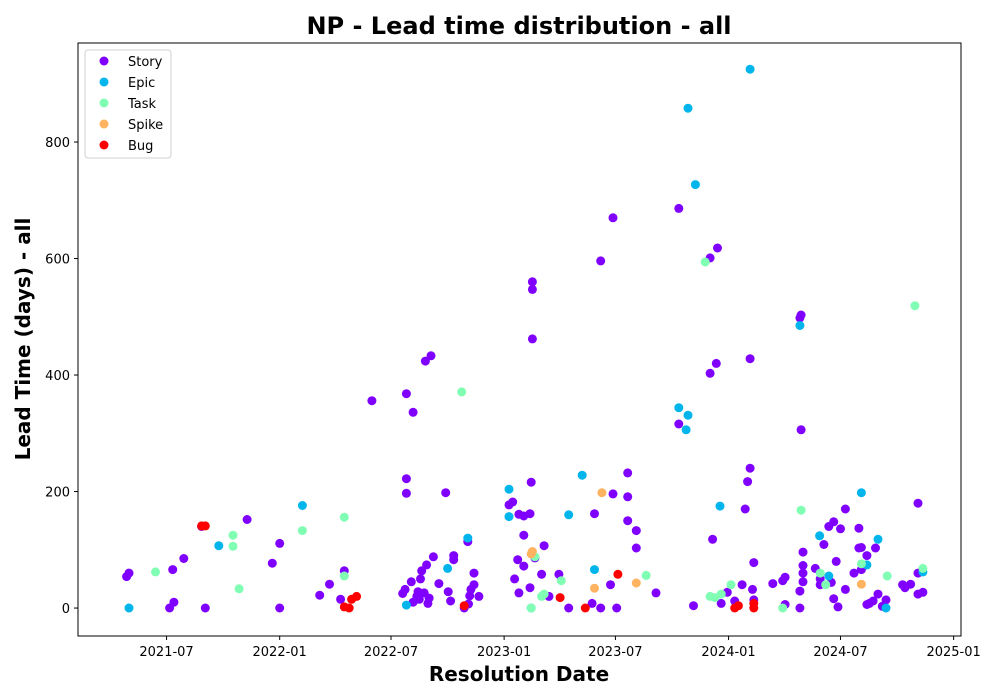 This screenshot has height=700, width=1000. Describe the element at coordinates (519, 674) in the screenshot. I see `x-axis-label: Resolution Date` at that location.